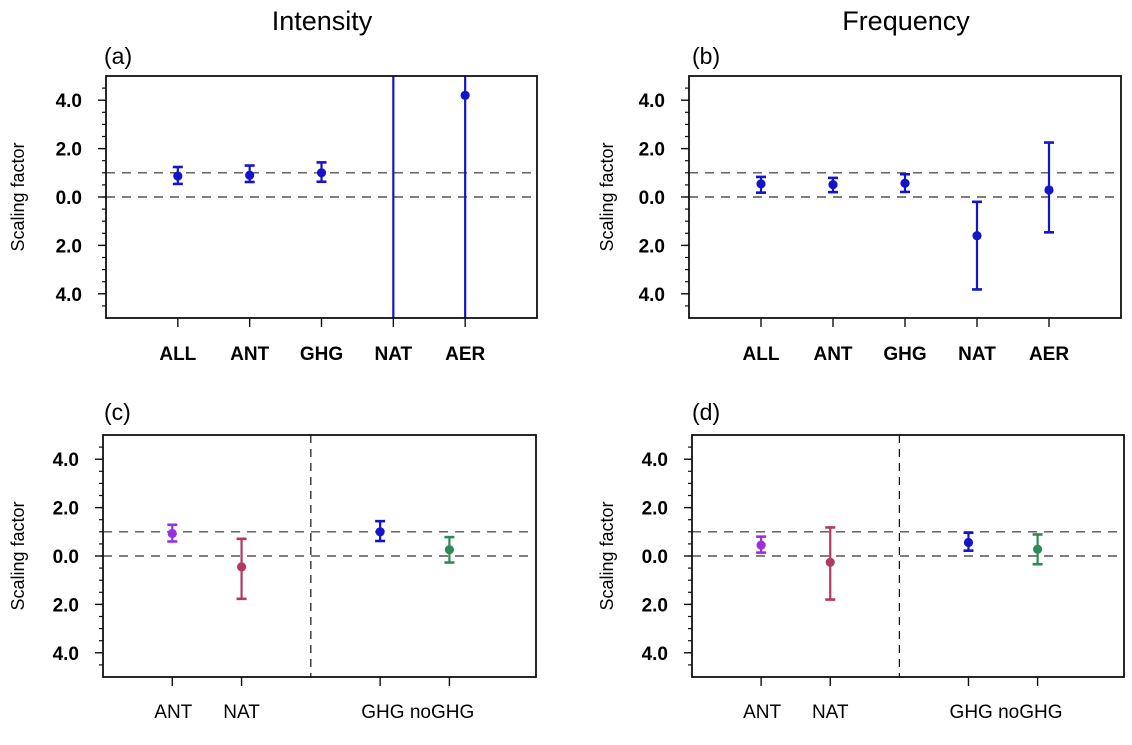  What do you see at coordinates (906, 21) in the screenshot?
I see `column-title-frequency: Frequency` at bounding box center [906, 21].